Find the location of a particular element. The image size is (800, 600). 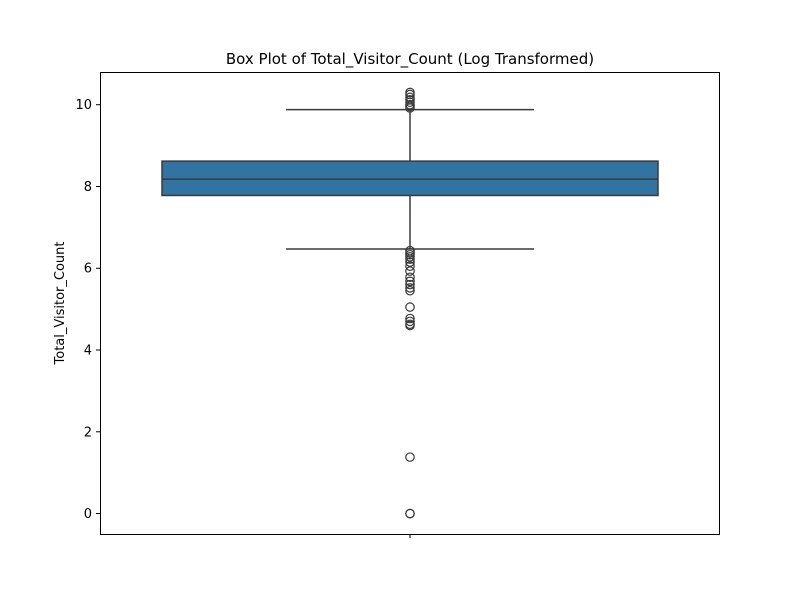

y-tick-label: 10 is located at coordinates (83, 105).